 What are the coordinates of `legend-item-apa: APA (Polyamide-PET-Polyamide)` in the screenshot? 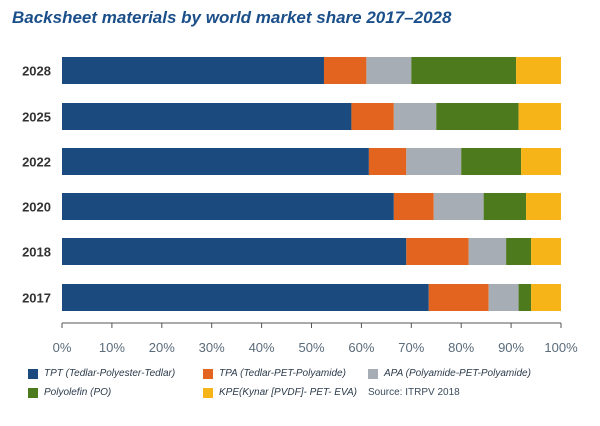 It's located at (478, 373).